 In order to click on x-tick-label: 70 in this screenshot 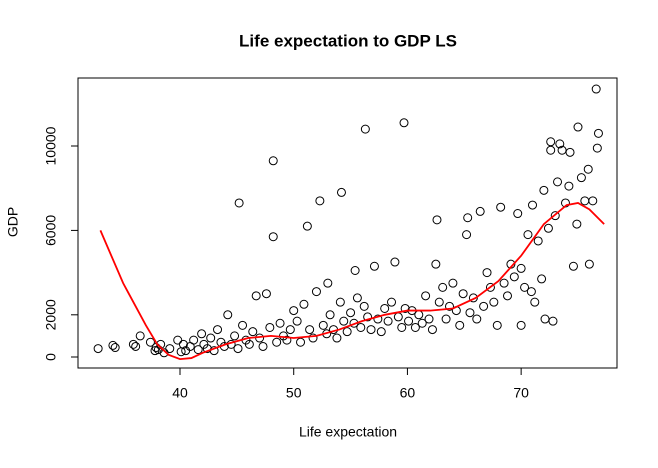, I will do `click(521, 393)`.